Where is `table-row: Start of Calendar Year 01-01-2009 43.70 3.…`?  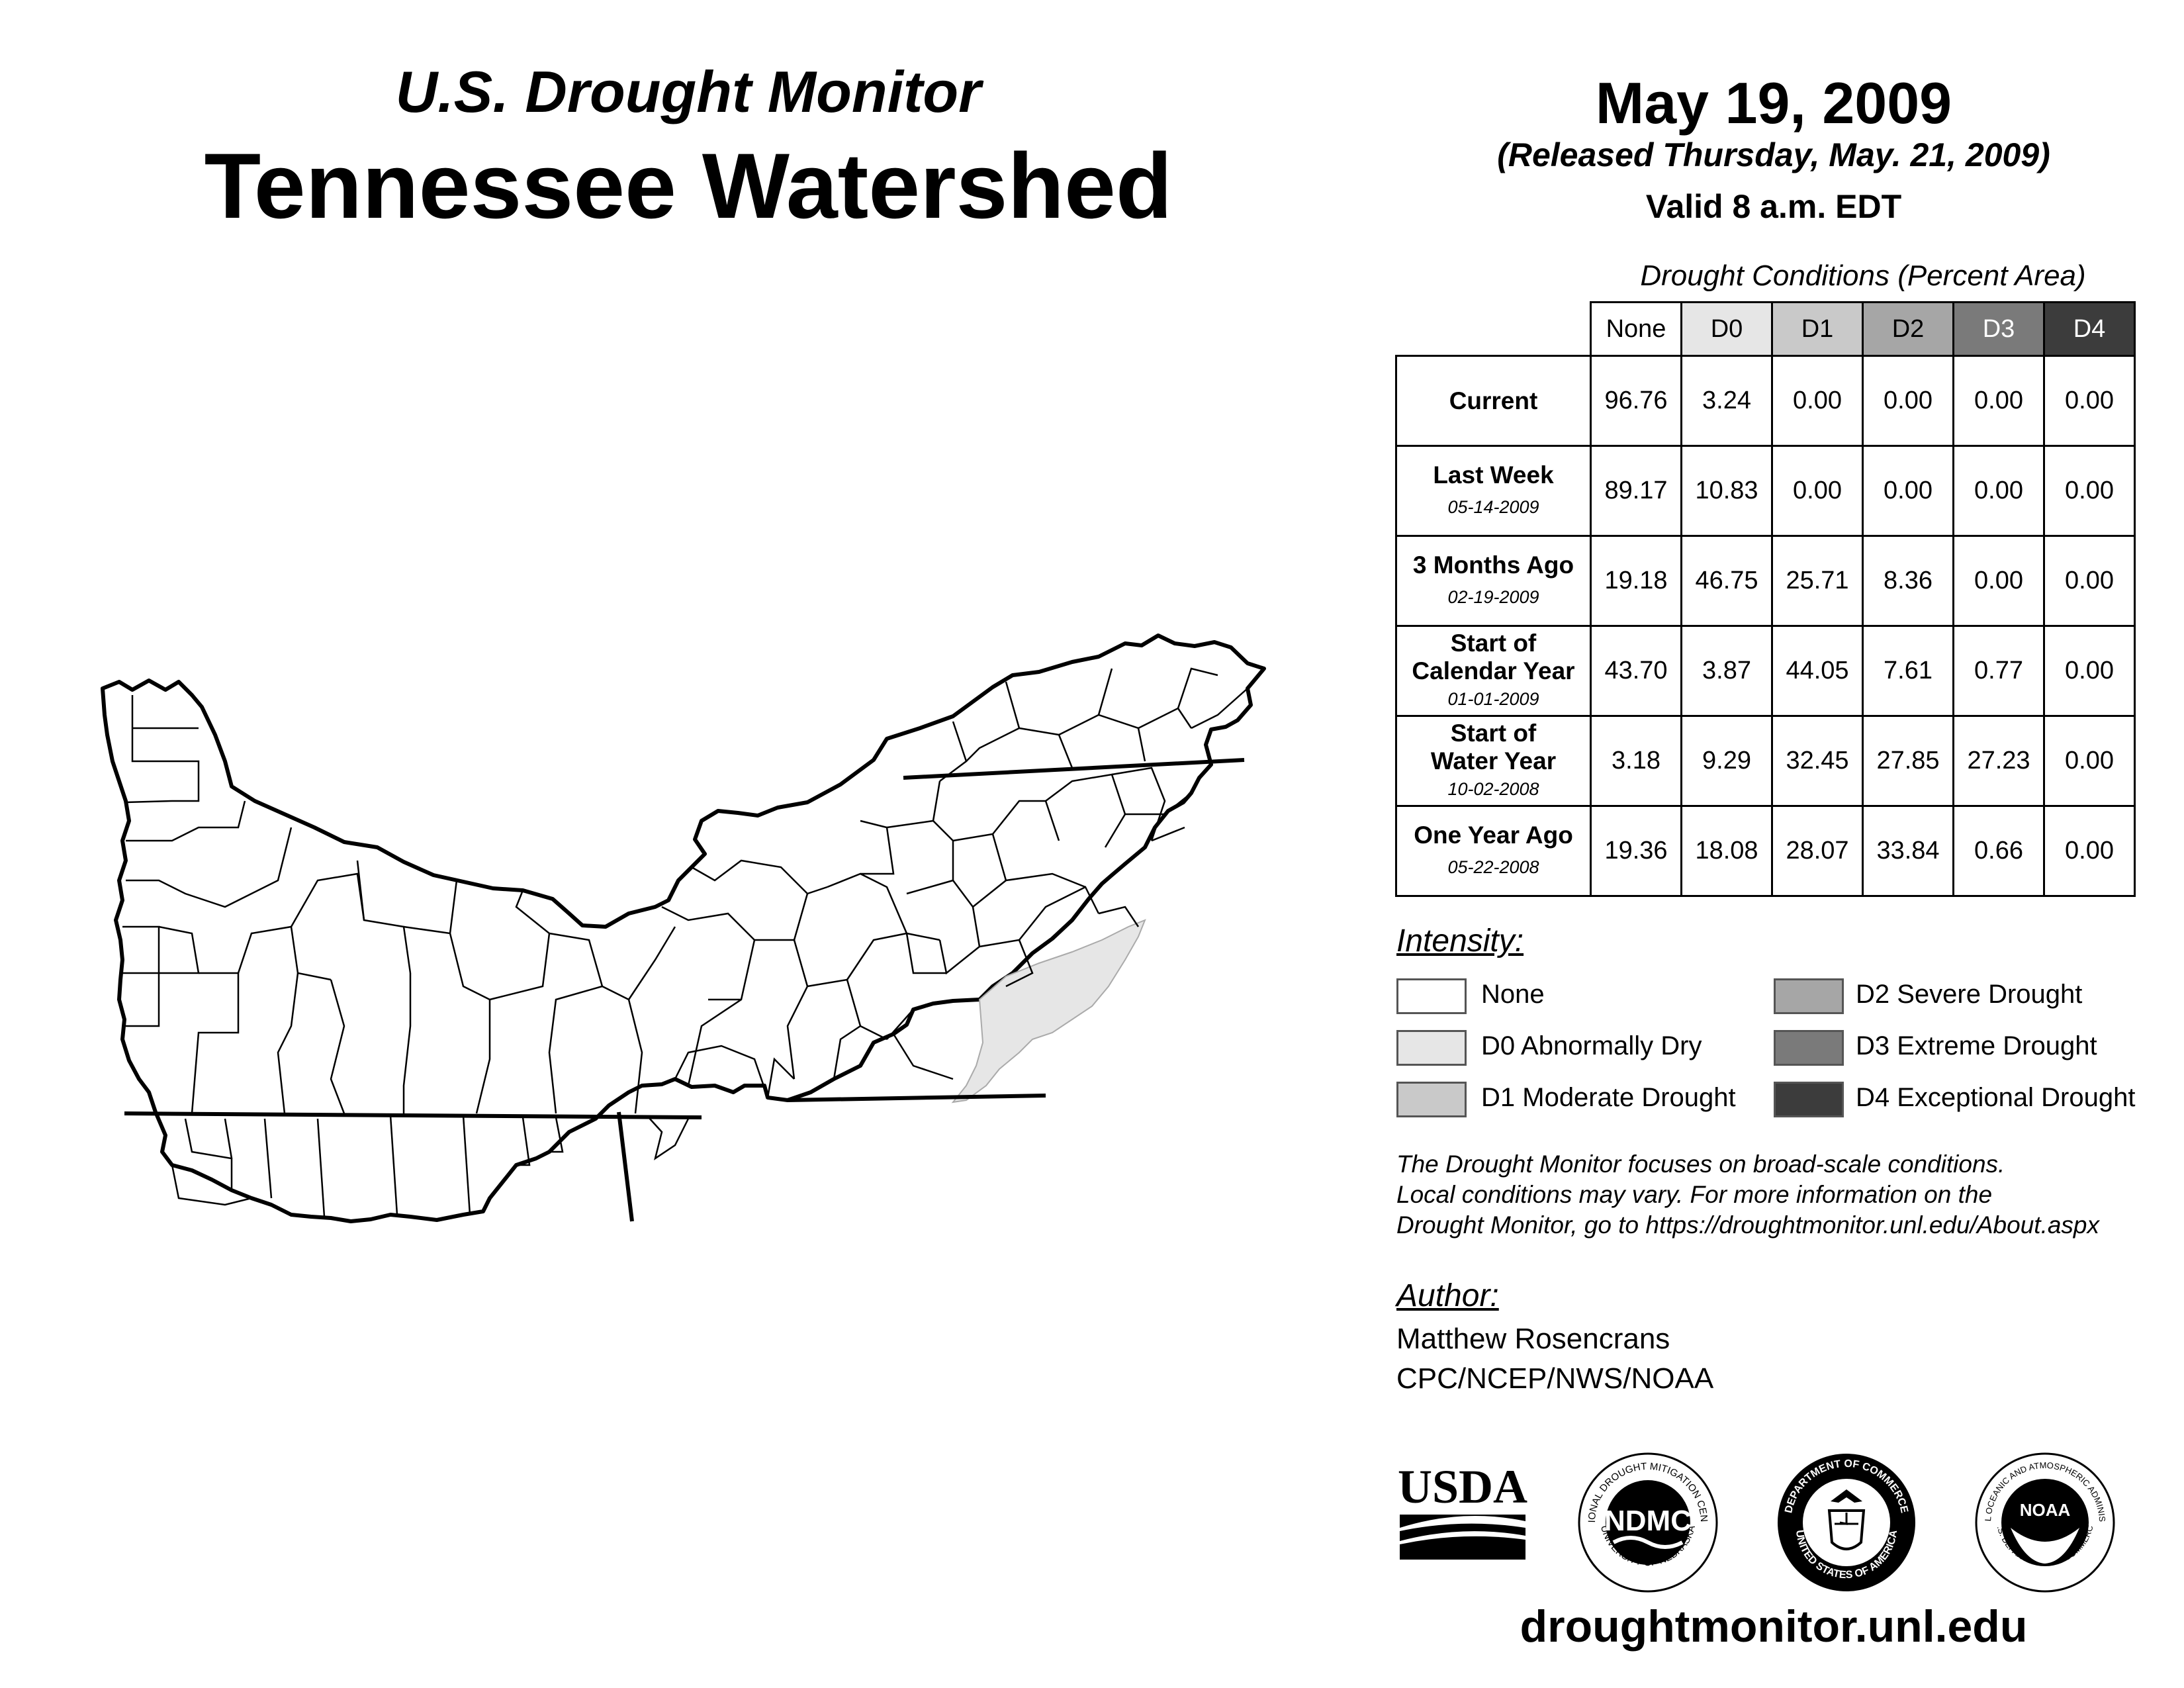
table-row: Start of Calendar Year 01-01-2009 43.70 3.… is located at coordinates (1766, 671).